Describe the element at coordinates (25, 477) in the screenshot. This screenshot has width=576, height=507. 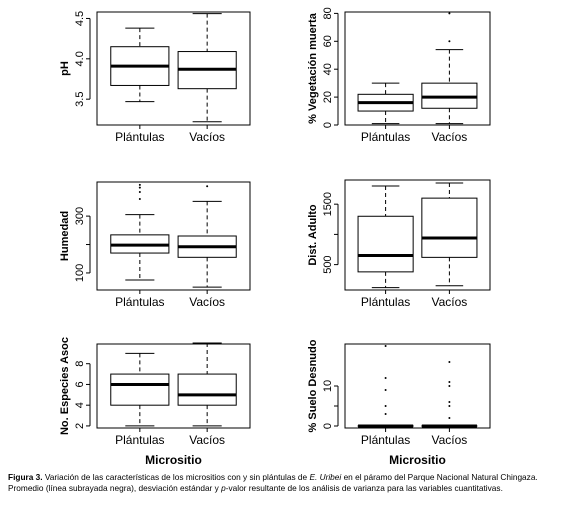
I see `caption-label: Figura 3.` at that location.